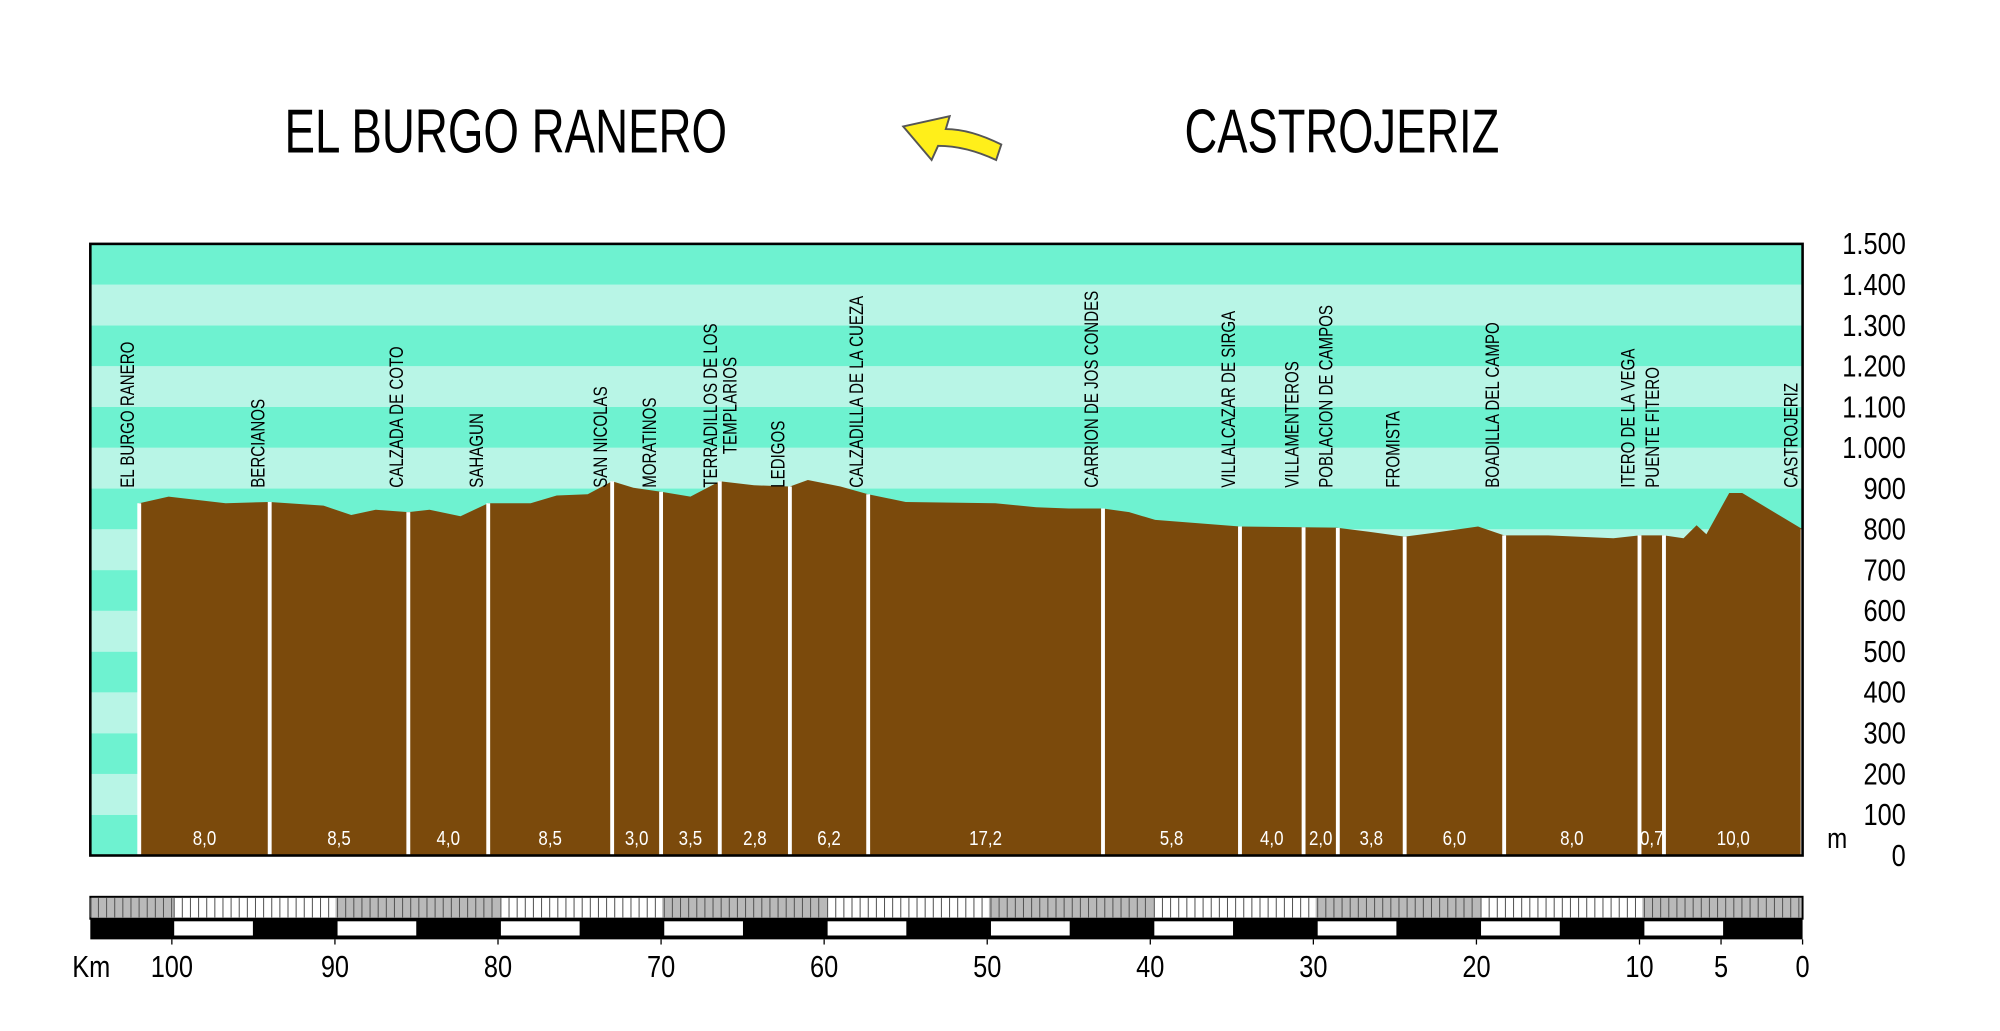  Describe the element at coordinates (1873, 243) in the screenshot. I see `y-tick-label: 1.500` at that location.